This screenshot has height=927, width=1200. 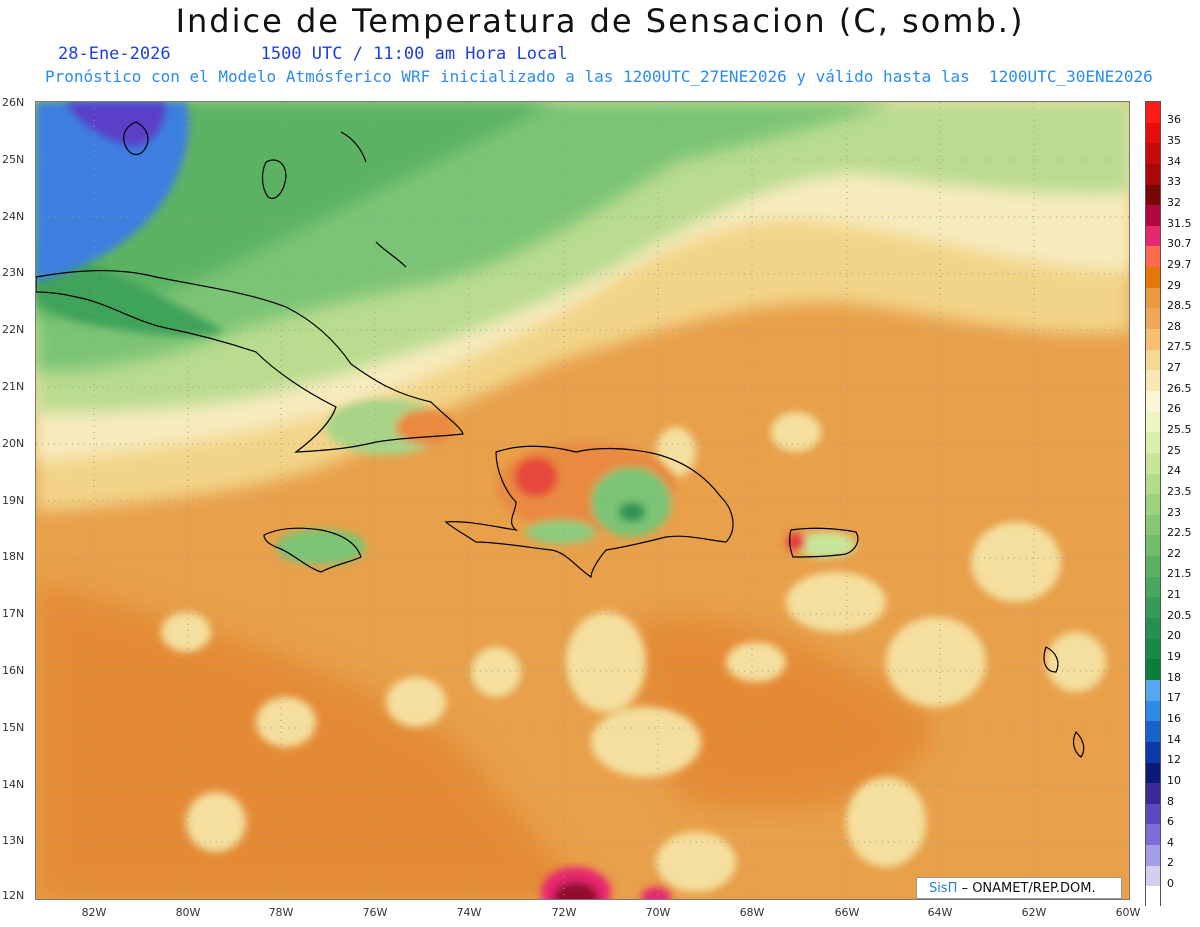 What do you see at coordinates (13, 840) in the screenshot?
I see `lat-label: 13N` at bounding box center [13, 840].